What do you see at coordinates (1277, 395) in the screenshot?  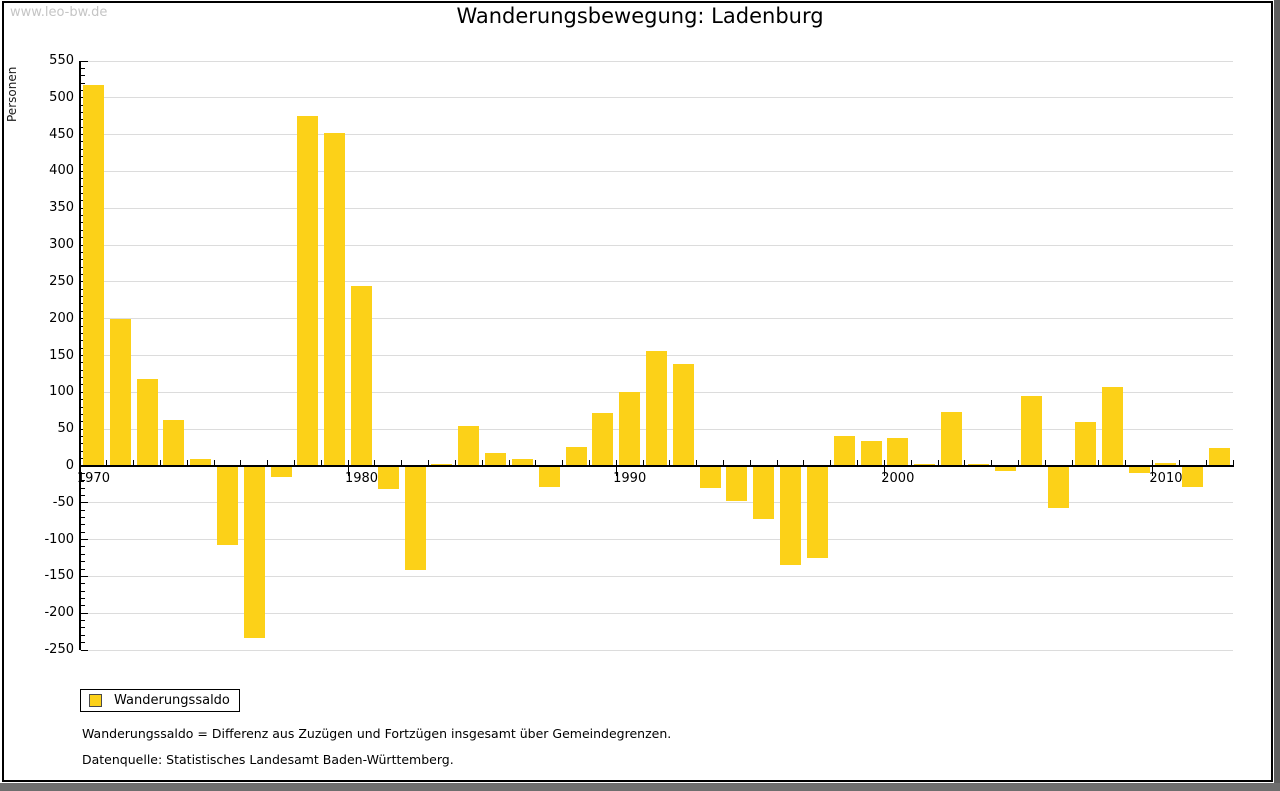 I see `shadow-right-strip` at bounding box center [1277, 395].